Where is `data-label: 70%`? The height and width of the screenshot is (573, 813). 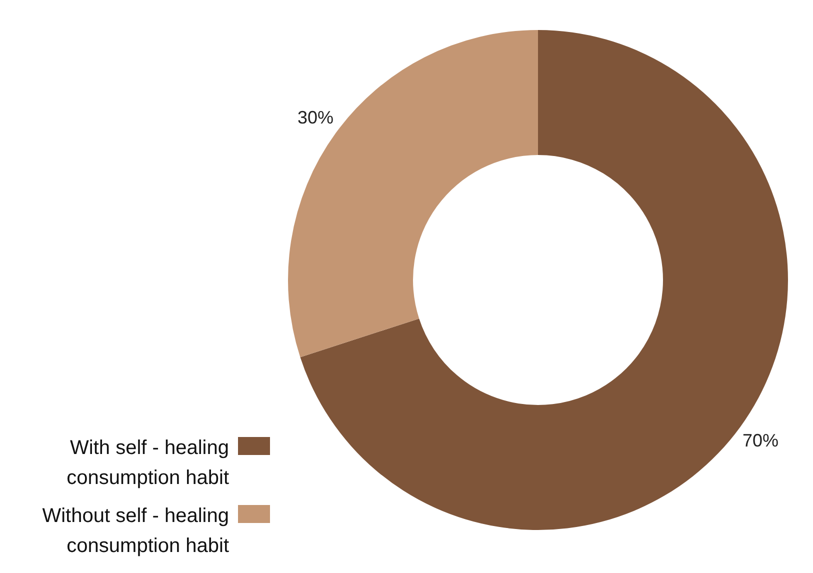 data-label: 70% is located at coordinates (760, 440).